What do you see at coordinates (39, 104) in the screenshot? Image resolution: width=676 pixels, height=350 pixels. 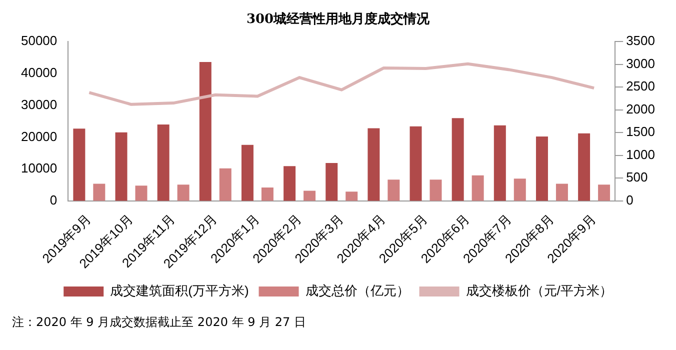 I see `y-tick-label: 30000` at bounding box center [39, 104].